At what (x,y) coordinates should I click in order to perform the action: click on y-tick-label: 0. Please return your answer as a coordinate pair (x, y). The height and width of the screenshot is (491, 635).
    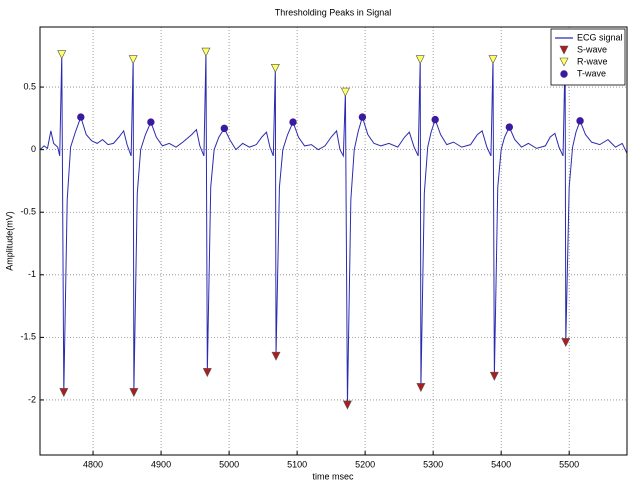
    Looking at the image, I should click on (33, 149).